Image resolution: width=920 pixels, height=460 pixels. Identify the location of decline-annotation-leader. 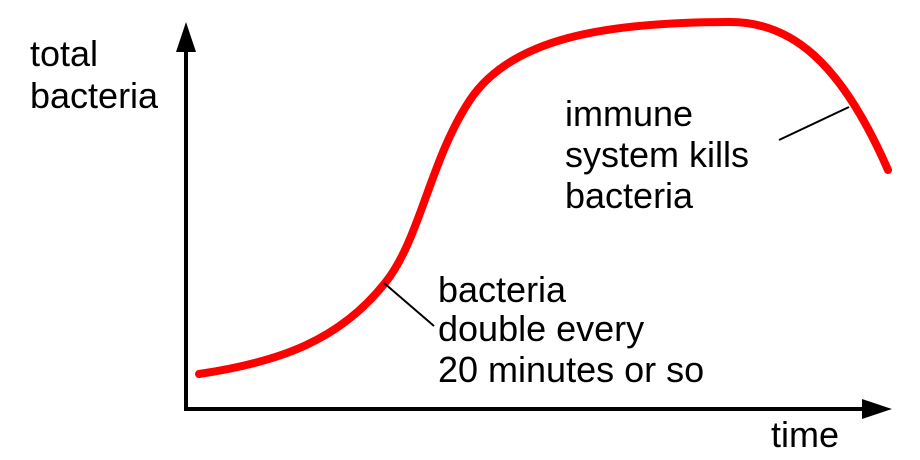
(814, 123).